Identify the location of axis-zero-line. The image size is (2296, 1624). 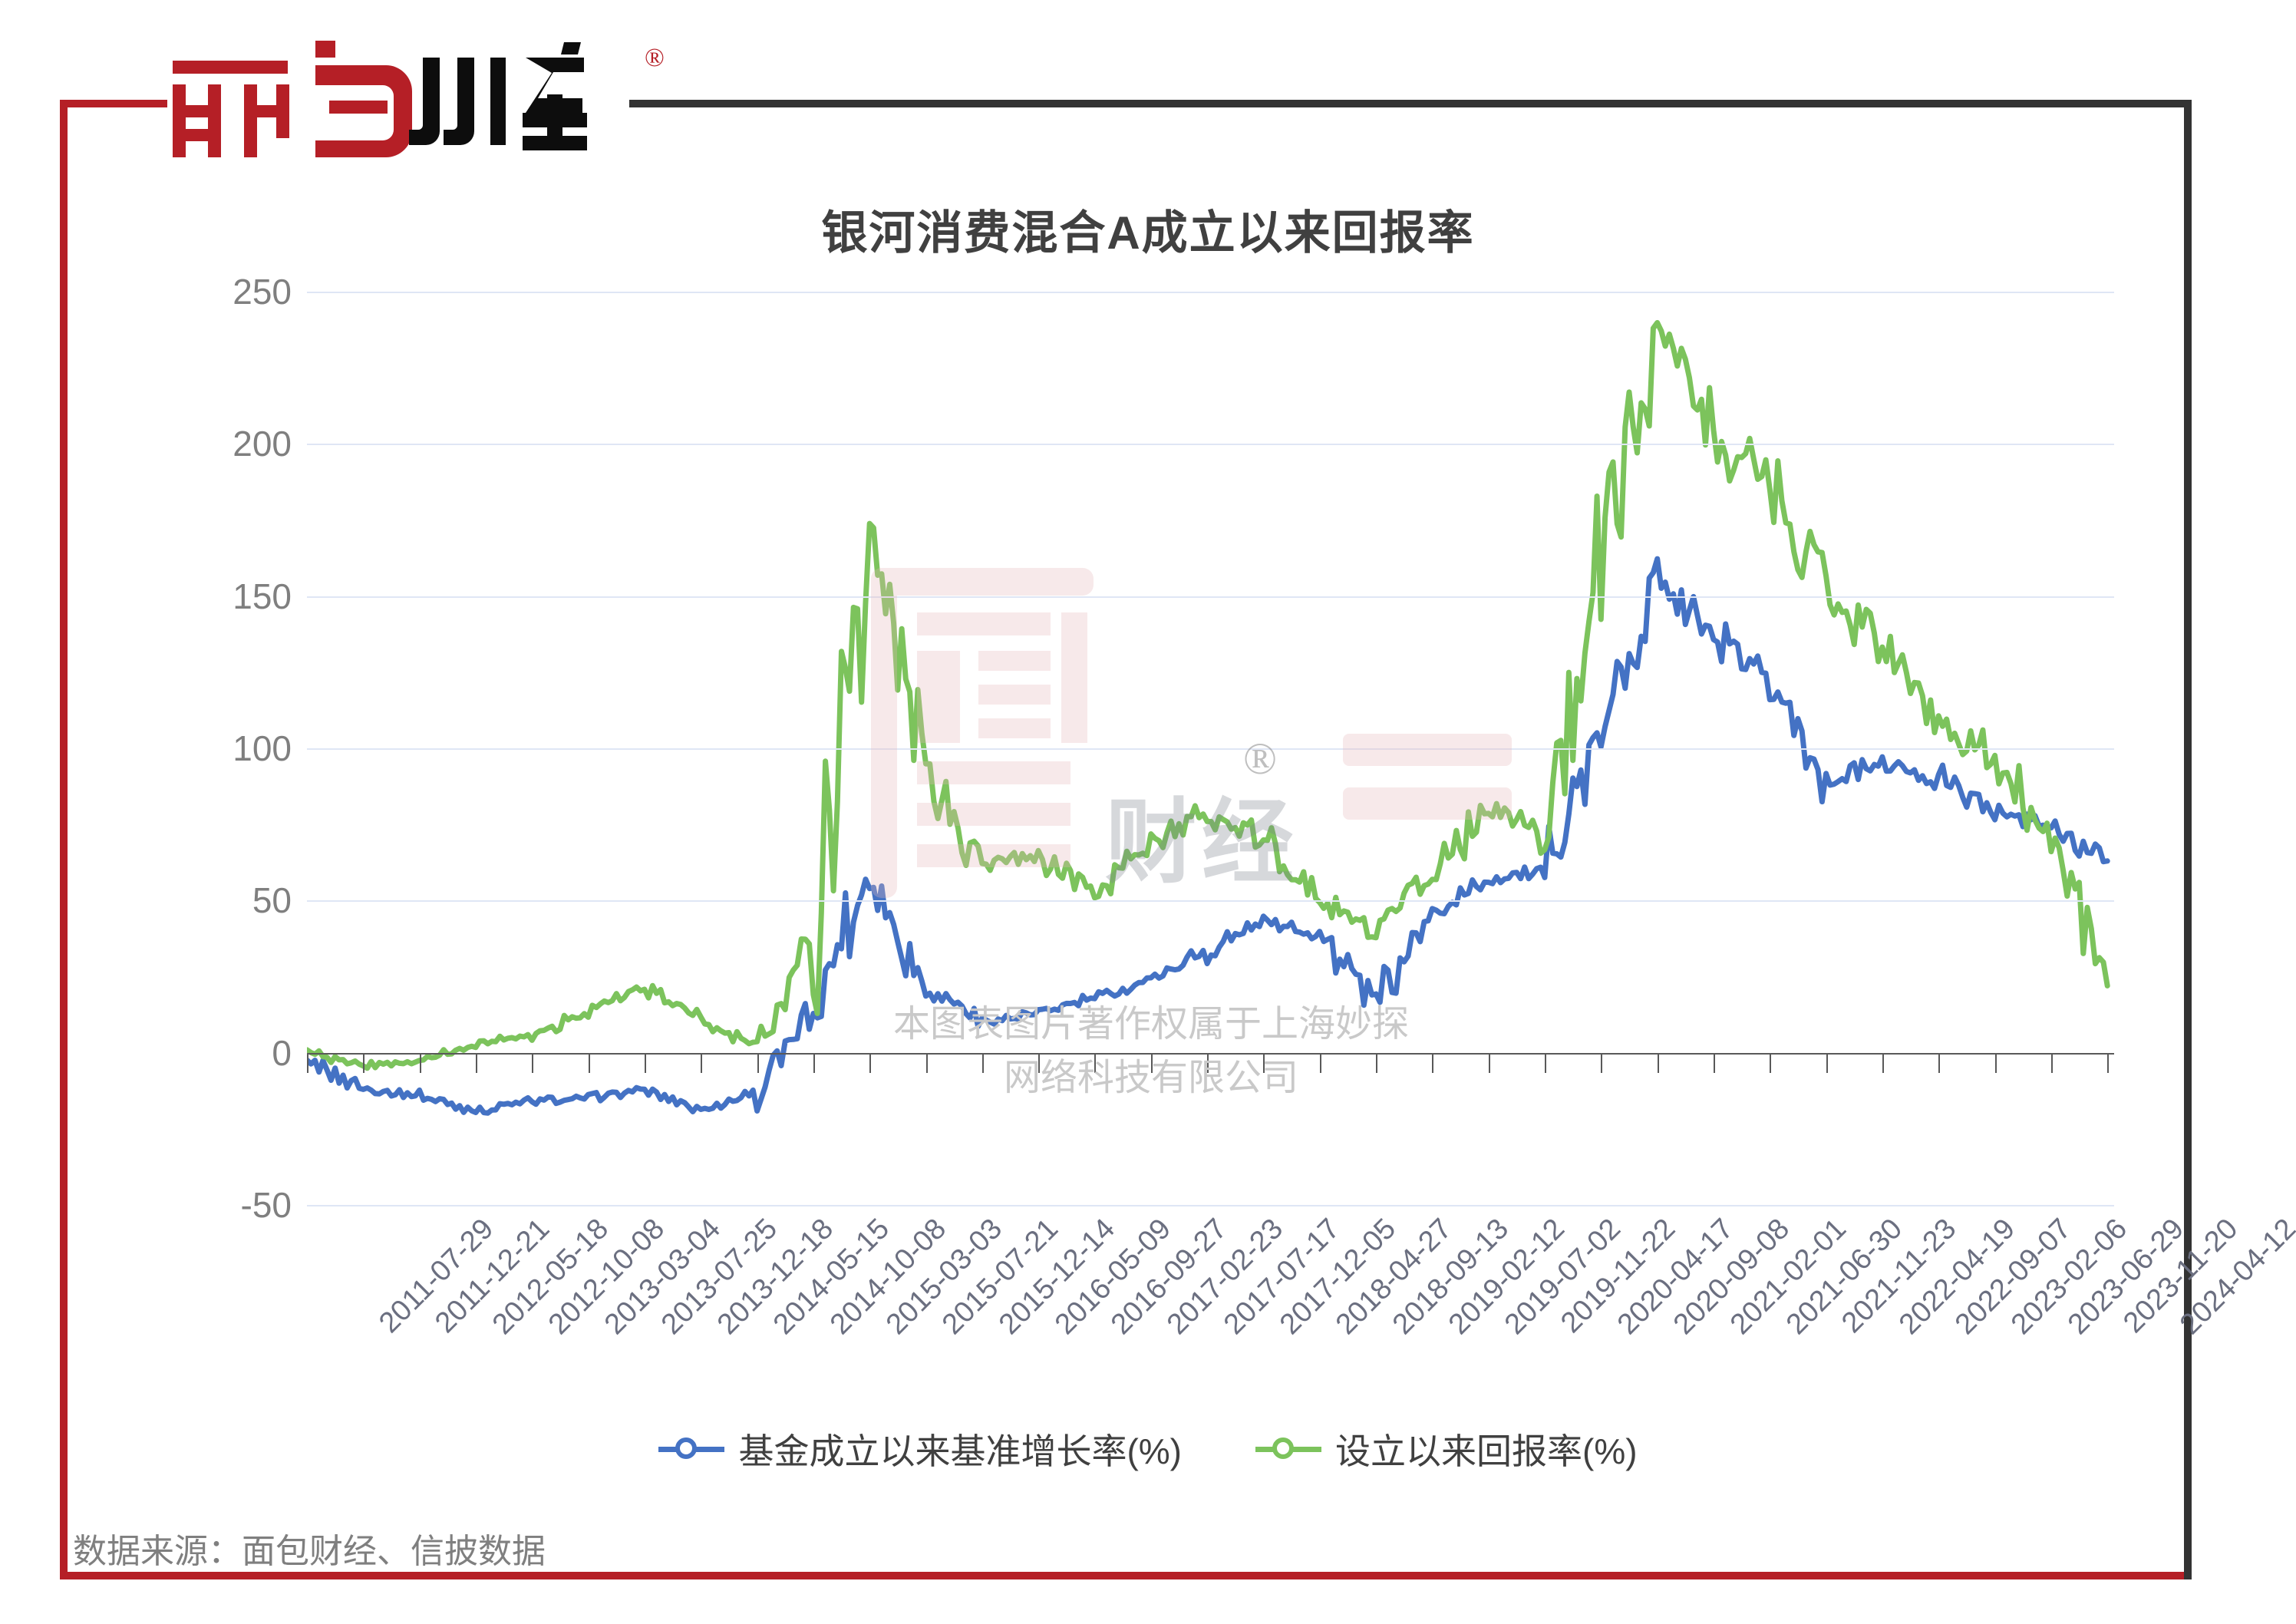
(1210, 1053).